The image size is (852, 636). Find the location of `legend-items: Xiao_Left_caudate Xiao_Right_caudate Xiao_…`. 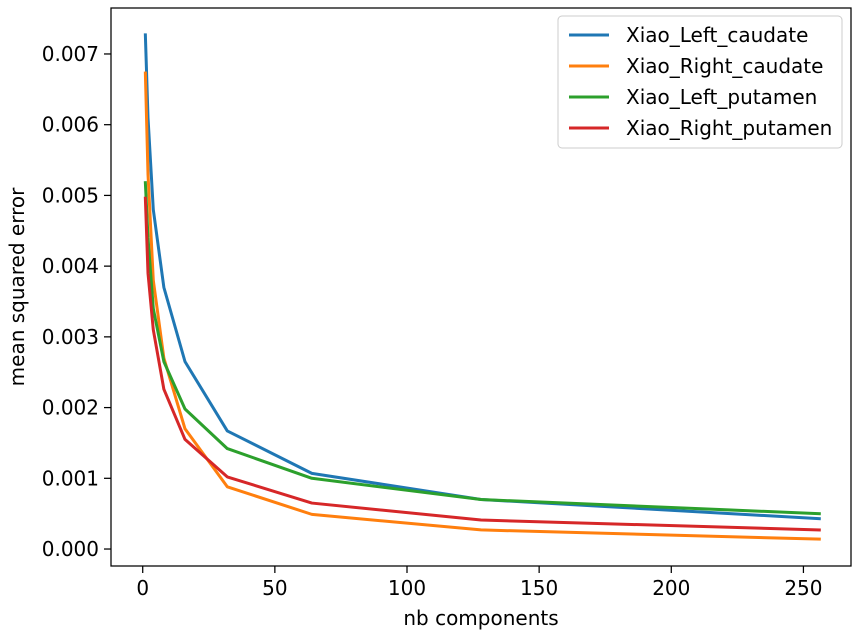

legend-items: Xiao_Left_caudate Xiao_Right_caudate Xiao_… is located at coordinates (700, 81).